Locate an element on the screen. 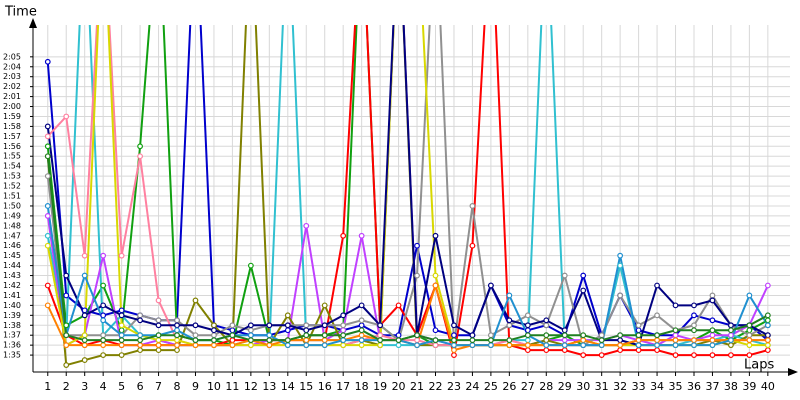  x-tick-label: 26 is located at coordinates (509, 386).